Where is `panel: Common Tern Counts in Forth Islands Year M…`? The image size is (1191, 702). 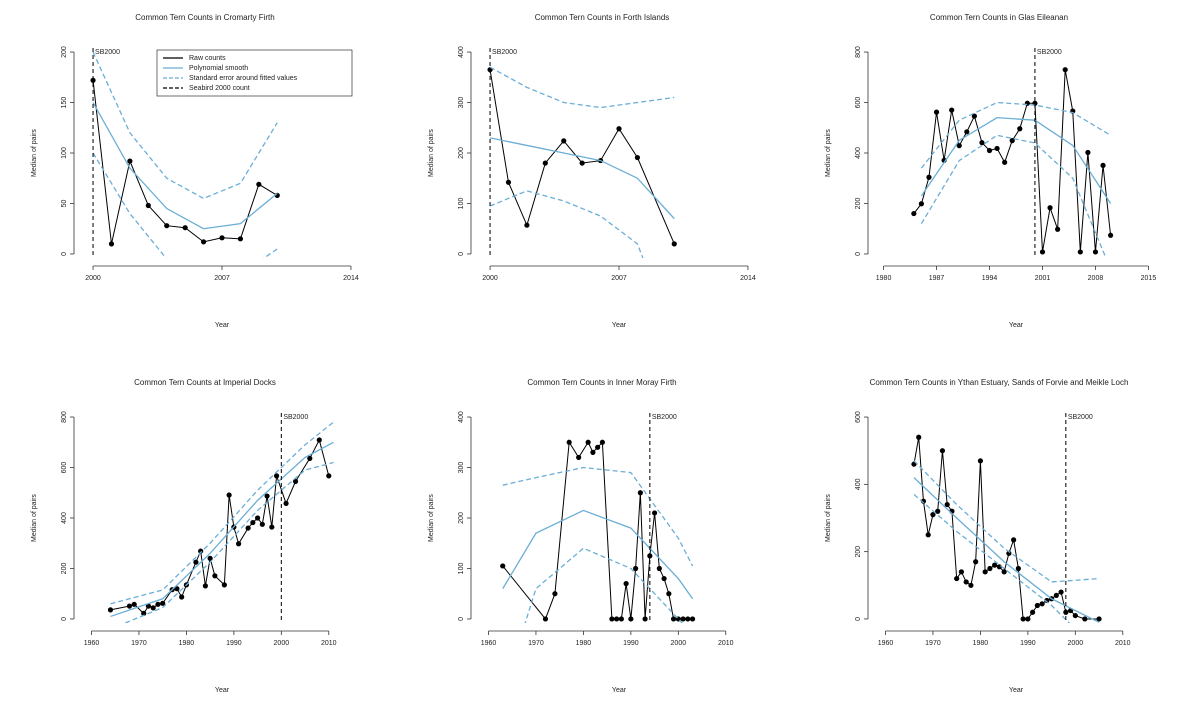 panel: Common Tern Counts in Forth Islands Year M… is located at coordinates (592, 171).